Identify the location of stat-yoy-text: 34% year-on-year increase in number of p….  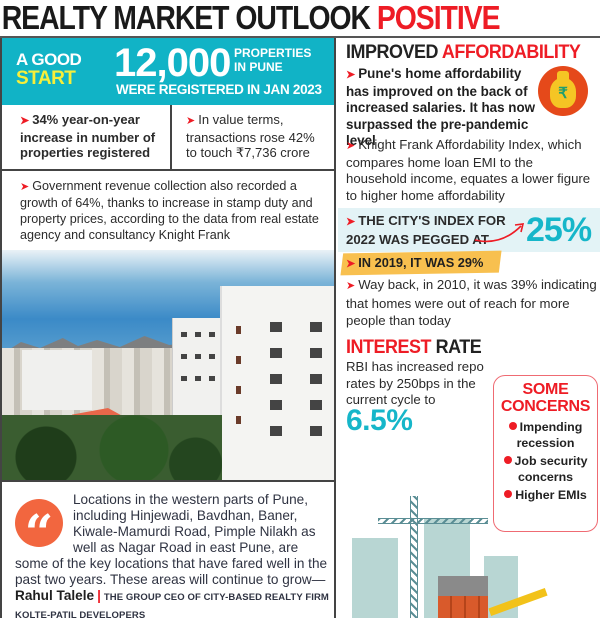
(88, 136).